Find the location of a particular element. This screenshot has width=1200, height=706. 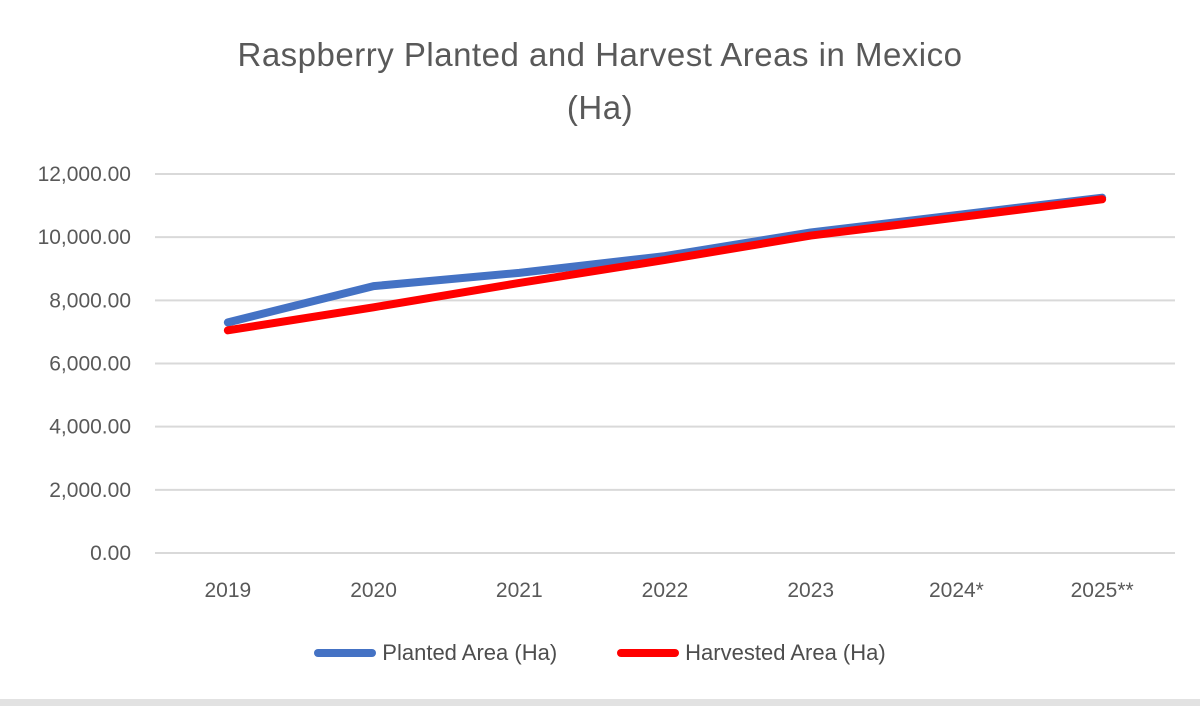

y-axis-tick-label: 8,000.00 is located at coordinates (90, 300).